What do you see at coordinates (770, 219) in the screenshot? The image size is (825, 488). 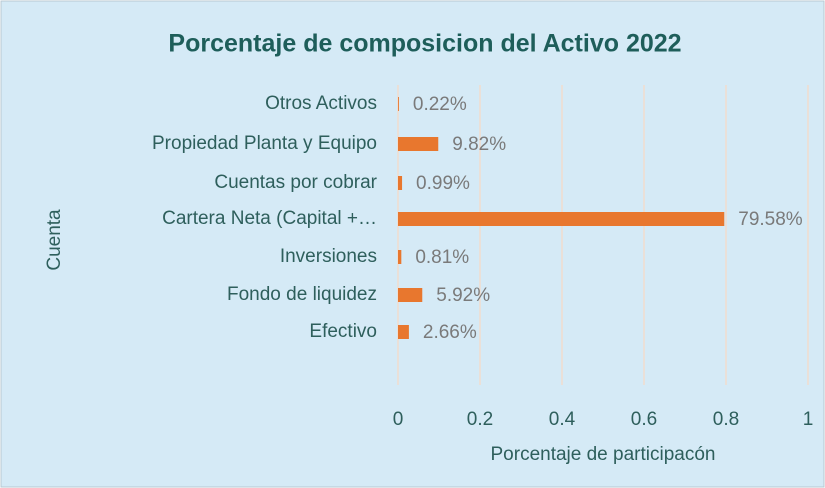 I see `data-label: 79.58%` at bounding box center [770, 219].